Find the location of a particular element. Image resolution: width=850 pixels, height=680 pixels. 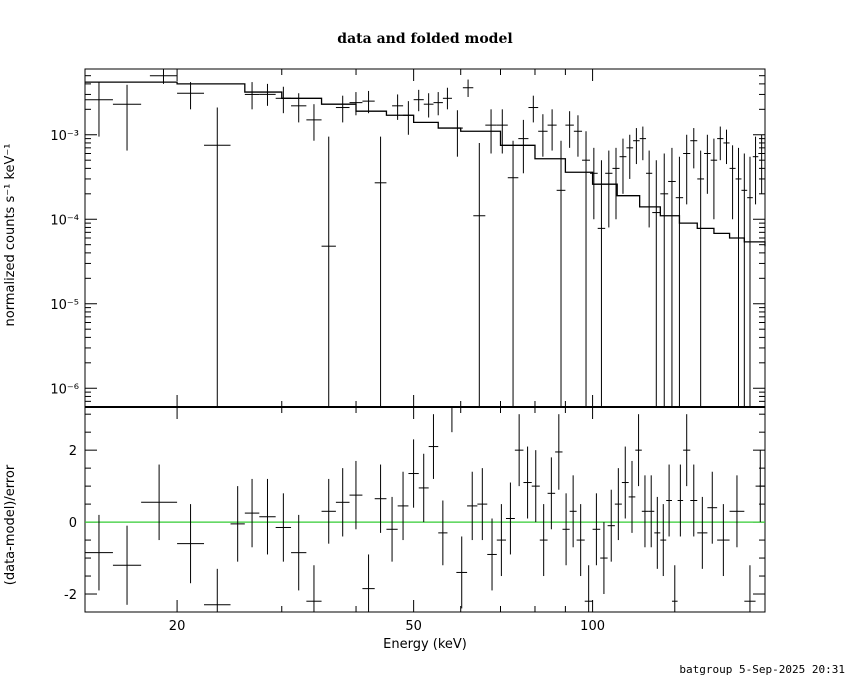

y-tick-label: 10⁻⁴ is located at coordinates (64, 220).